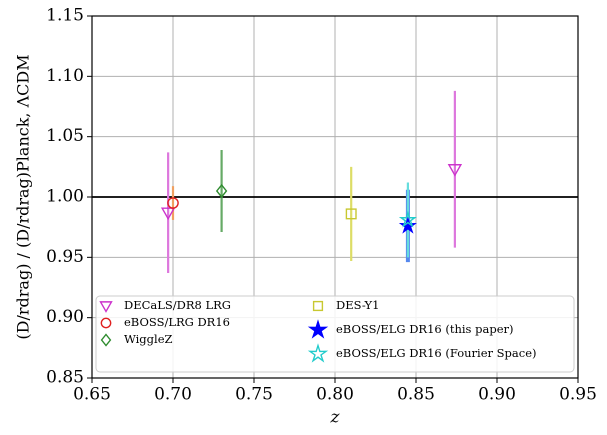 This screenshot has width=607, height=435. What do you see at coordinates (65, 16) in the screenshot?
I see `y-tick-label: 1.15` at bounding box center [65, 16].